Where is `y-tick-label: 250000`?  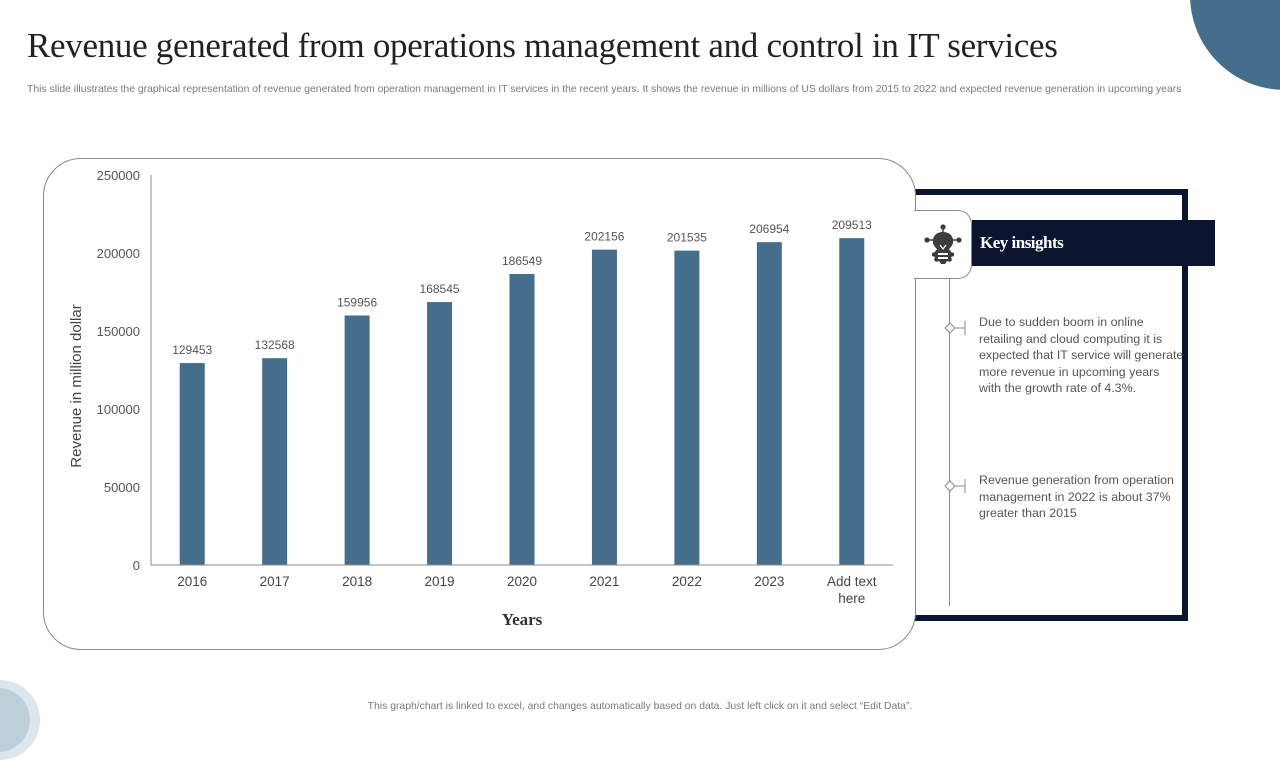
y-tick-label: 250000 is located at coordinates (118, 175).